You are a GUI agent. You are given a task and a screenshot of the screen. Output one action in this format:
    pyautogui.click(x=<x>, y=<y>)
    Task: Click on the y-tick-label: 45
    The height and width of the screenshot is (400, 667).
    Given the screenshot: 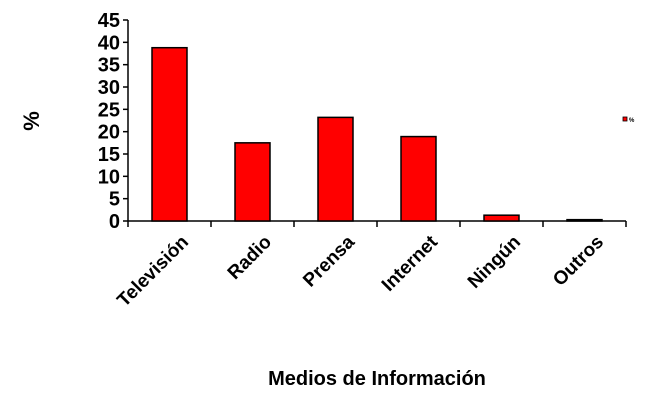 What is the action you would take?
    pyautogui.click(x=109, y=21)
    